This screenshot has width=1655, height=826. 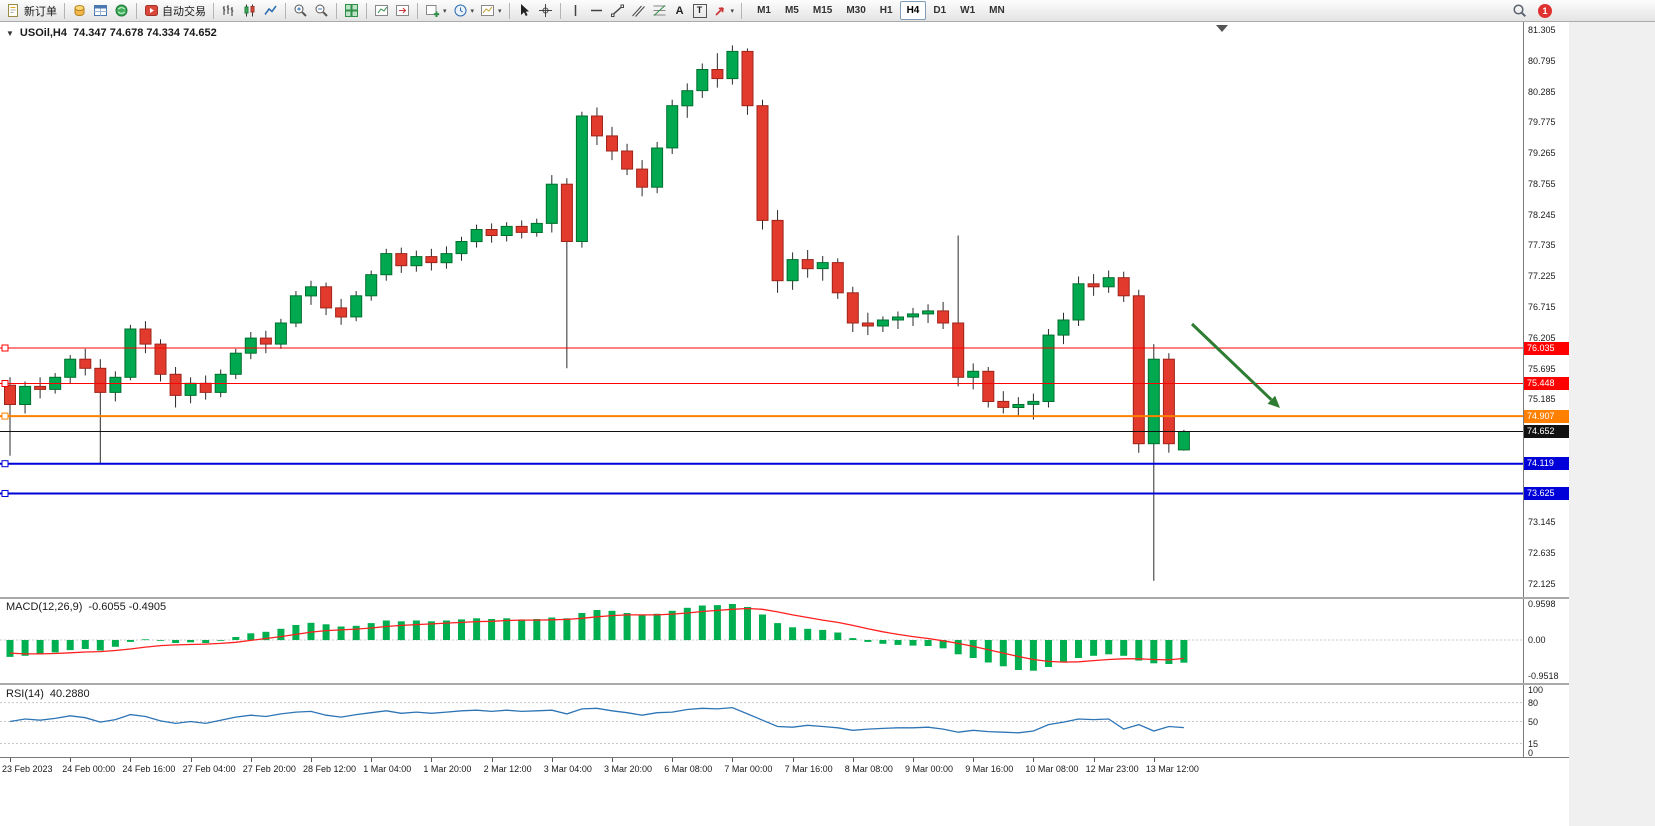 I want to click on search-button, so click(x=1519, y=10).